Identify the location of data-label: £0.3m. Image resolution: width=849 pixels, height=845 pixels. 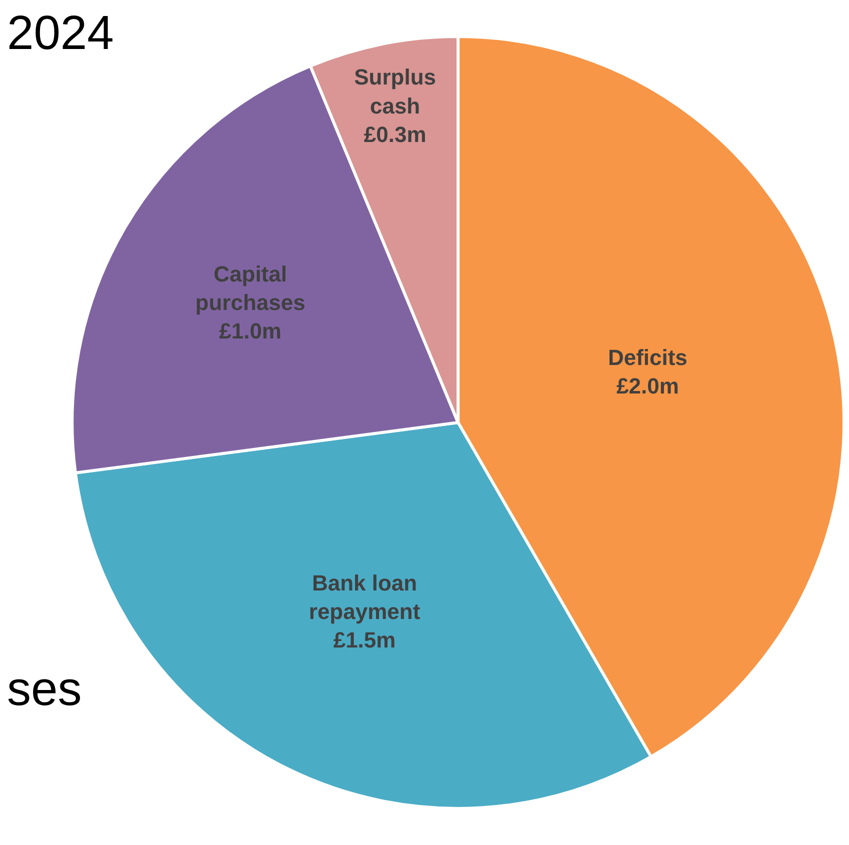
(395, 134).